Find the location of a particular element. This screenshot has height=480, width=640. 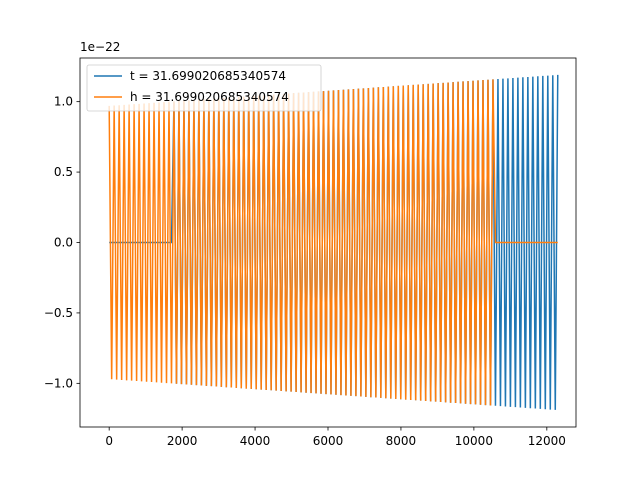

y-tick-label: −1.0 is located at coordinates (58, 383).